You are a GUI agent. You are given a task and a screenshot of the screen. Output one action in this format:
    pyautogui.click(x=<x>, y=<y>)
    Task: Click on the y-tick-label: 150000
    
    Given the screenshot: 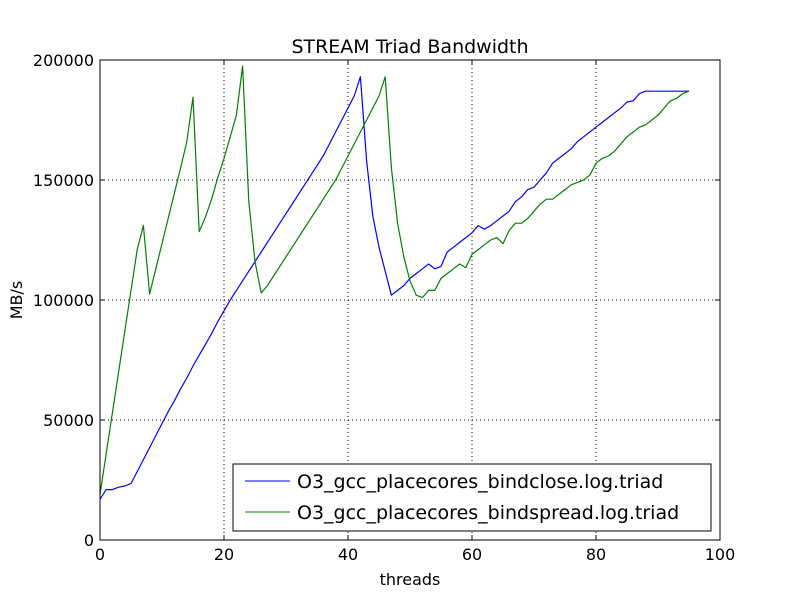 What is the action you would take?
    pyautogui.click(x=63, y=180)
    